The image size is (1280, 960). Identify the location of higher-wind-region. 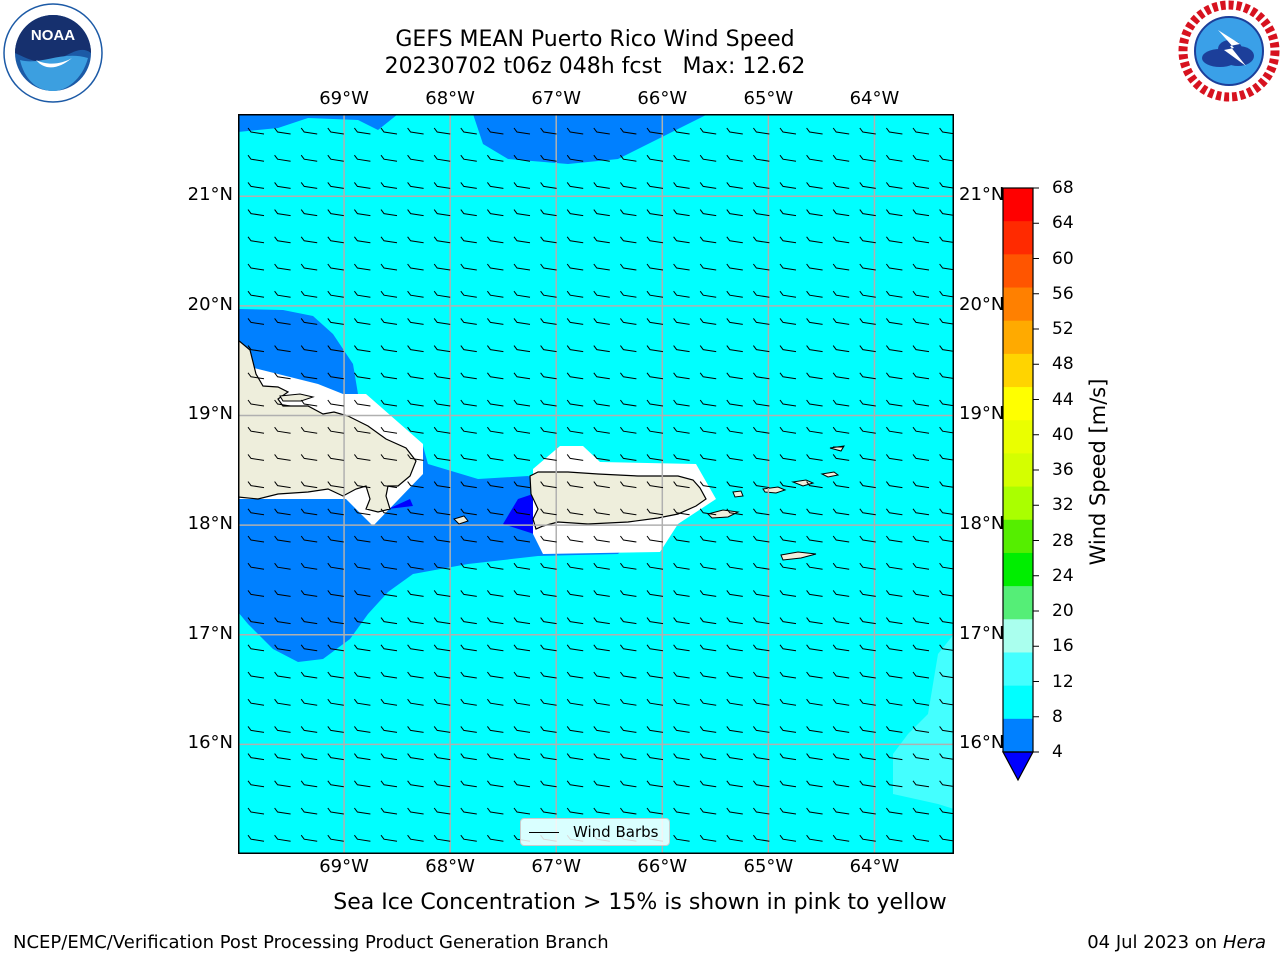
(923, 721).